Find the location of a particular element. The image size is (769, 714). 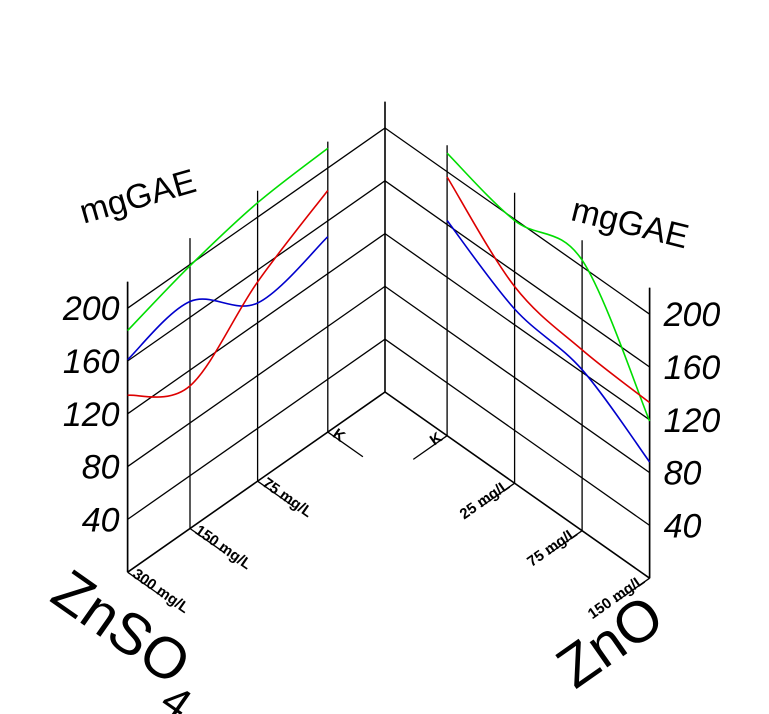

right-floor-edge is located at coordinates (517, 485).